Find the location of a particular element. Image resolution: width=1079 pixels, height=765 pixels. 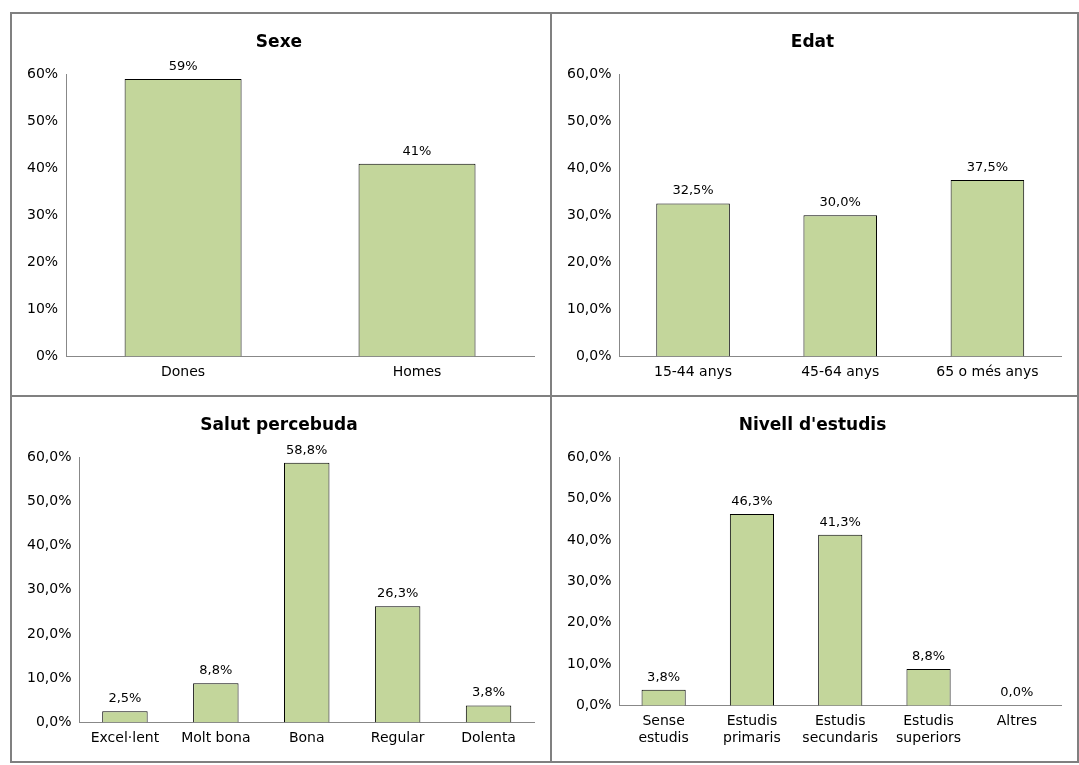

x-tick-label: Bona is located at coordinates (306, 737).